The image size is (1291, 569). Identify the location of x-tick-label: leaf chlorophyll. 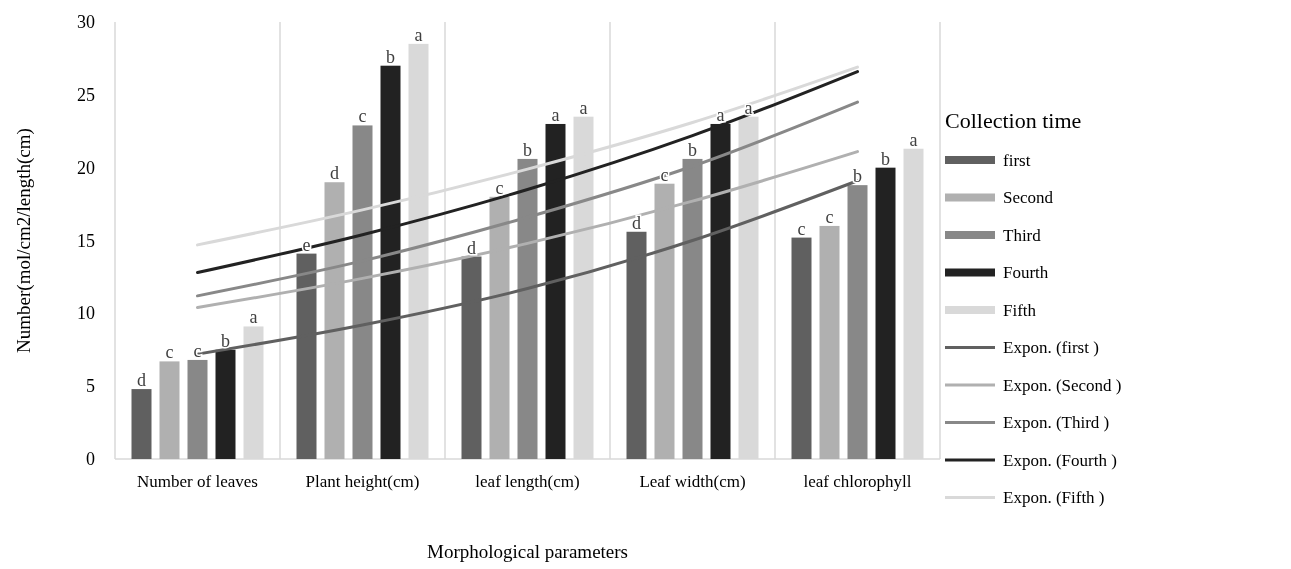
(857, 481).